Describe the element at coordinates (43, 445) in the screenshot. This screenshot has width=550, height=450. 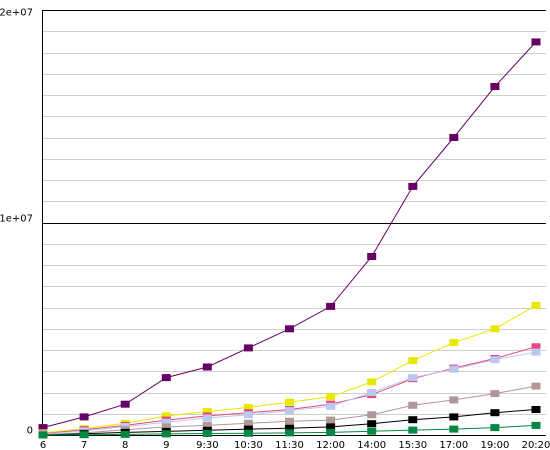
I see `x-tick-label: 6` at that location.